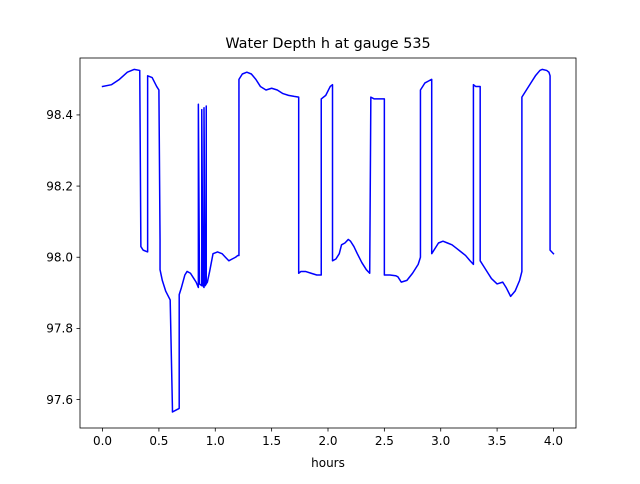 The height and width of the screenshot is (484, 640). Describe the element at coordinates (553, 441) in the screenshot. I see `x-tick-label: 4.0` at that location.